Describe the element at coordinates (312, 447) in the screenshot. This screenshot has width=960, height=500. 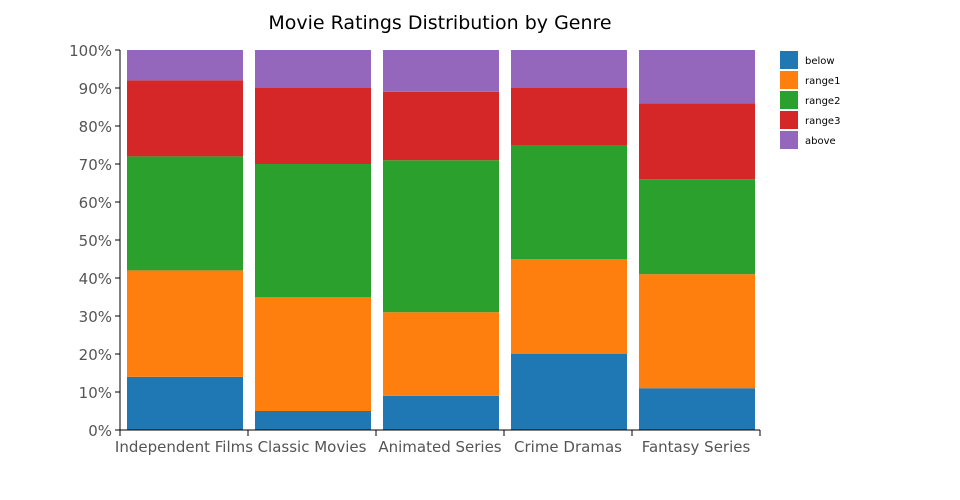
I see `x-category-label: Classic Movies` at that location.